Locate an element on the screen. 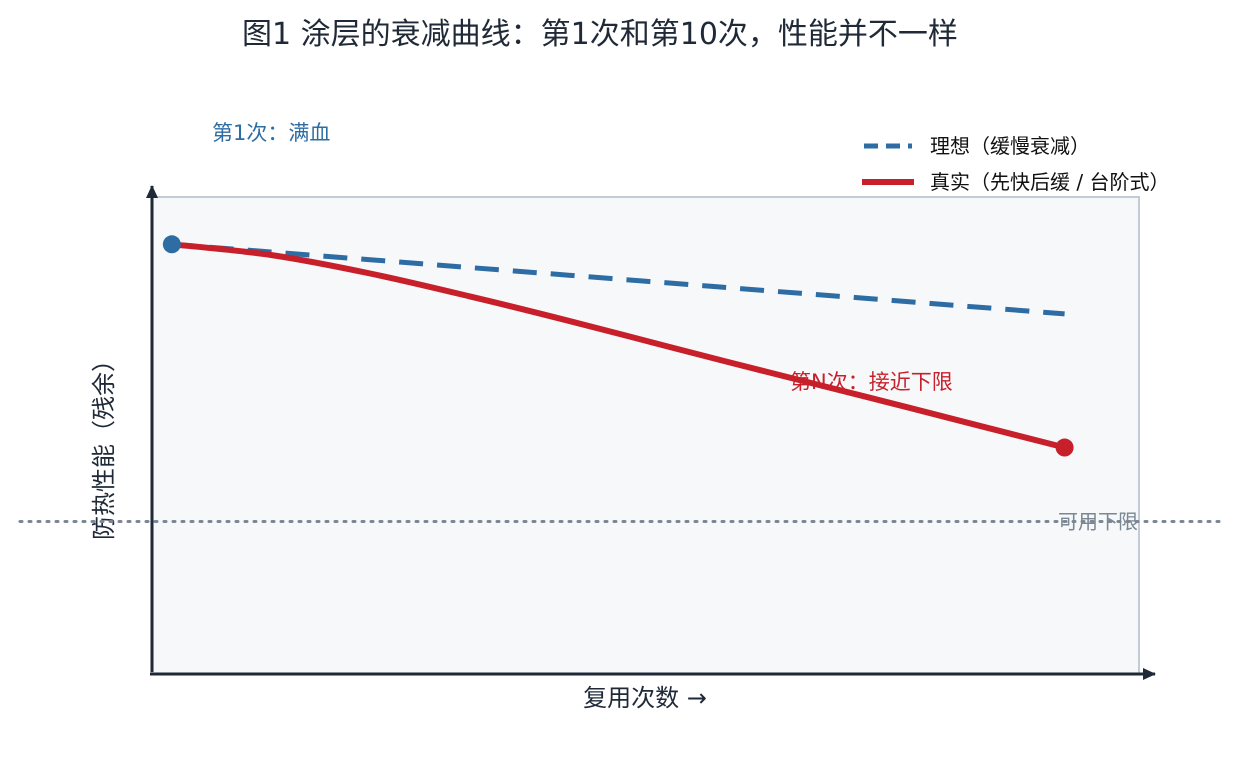  chart-title: 图1 涂层的衰减曲线：第1次和第10次，性能并不一样 is located at coordinates (600, 34).